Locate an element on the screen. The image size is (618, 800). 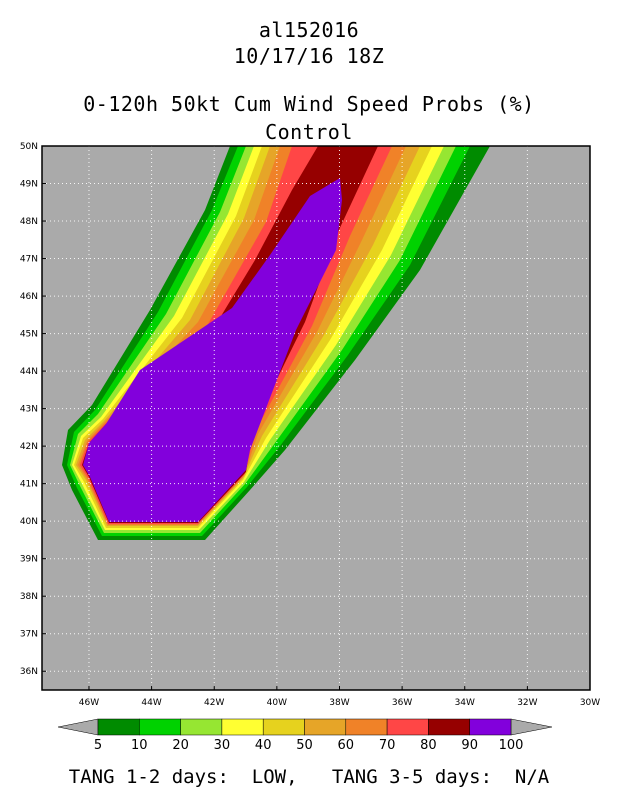
lon-label: 42W is located at coordinates (214, 703).